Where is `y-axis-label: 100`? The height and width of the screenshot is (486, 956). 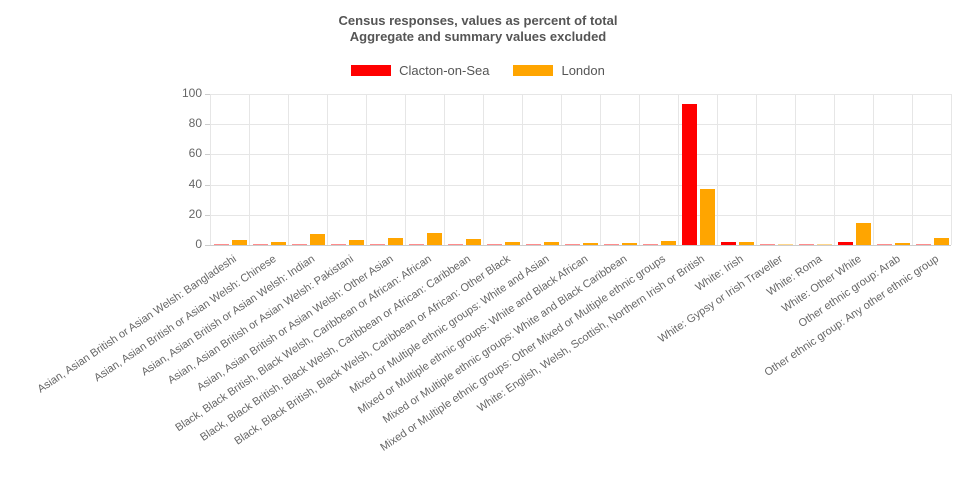
y-axis-label: 100 is located at coordinates (191, 93).